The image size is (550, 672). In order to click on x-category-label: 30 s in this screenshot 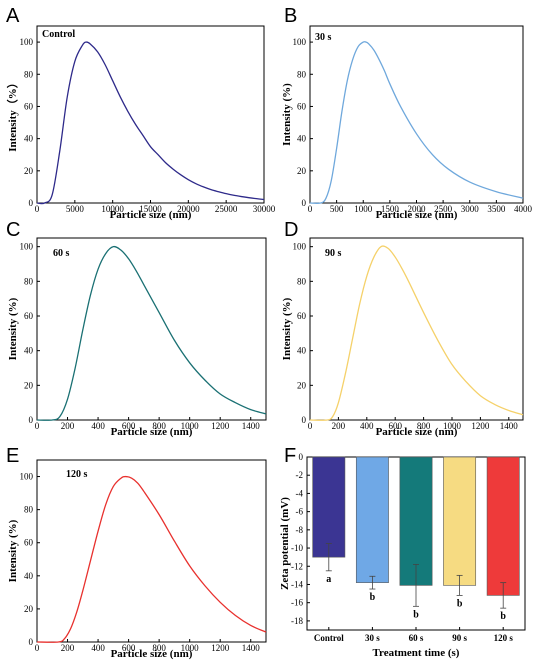, I will do `click(372, 638)`.